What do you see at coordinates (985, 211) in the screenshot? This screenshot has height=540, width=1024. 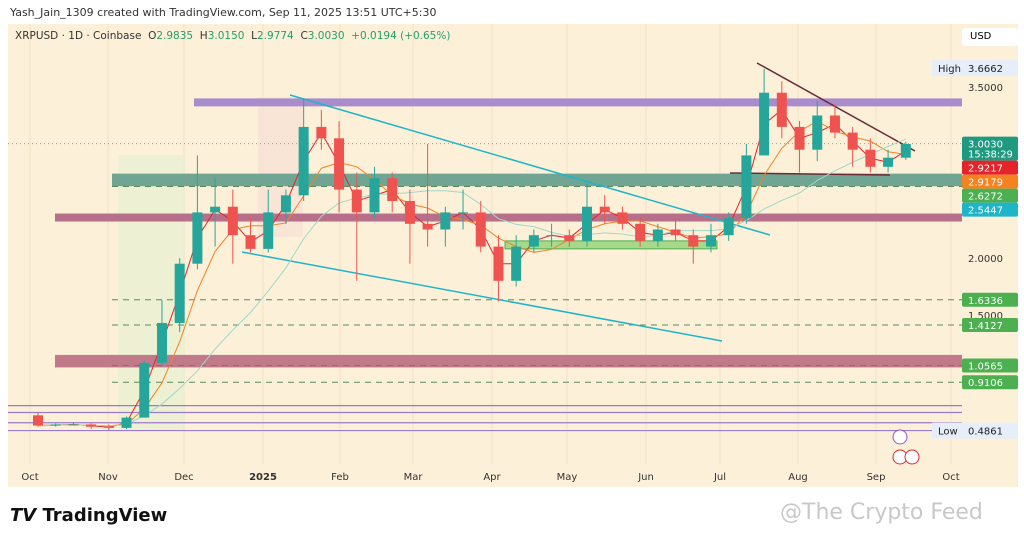 I see `price-label-value: 2.5447` at bounding box center [985, 211].